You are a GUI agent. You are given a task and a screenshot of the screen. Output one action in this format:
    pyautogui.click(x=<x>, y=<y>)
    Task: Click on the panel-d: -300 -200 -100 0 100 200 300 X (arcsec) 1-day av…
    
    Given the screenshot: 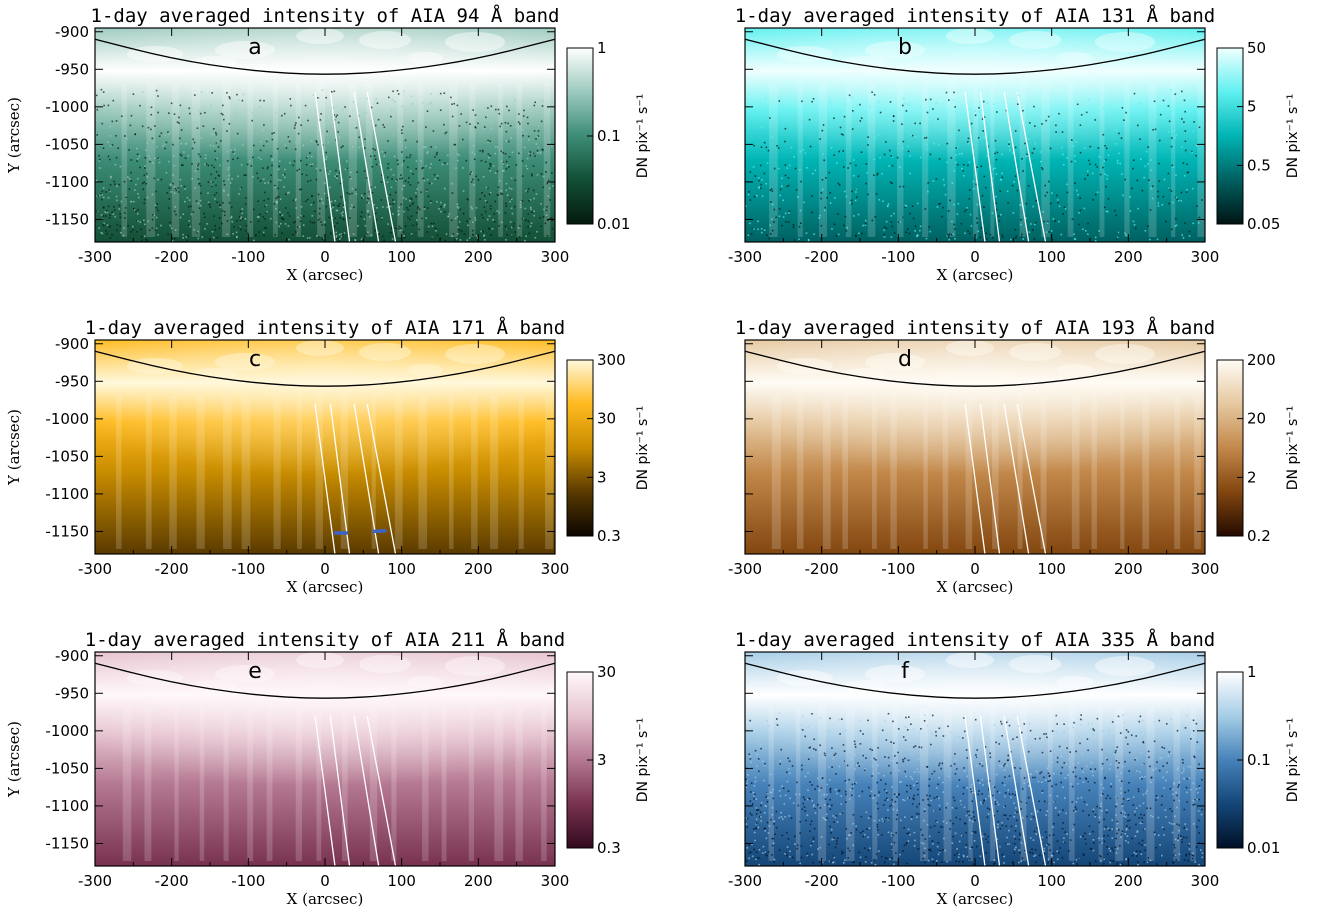 What is the action you would take?
    pyautogui.click(x=1014, y=456)
    